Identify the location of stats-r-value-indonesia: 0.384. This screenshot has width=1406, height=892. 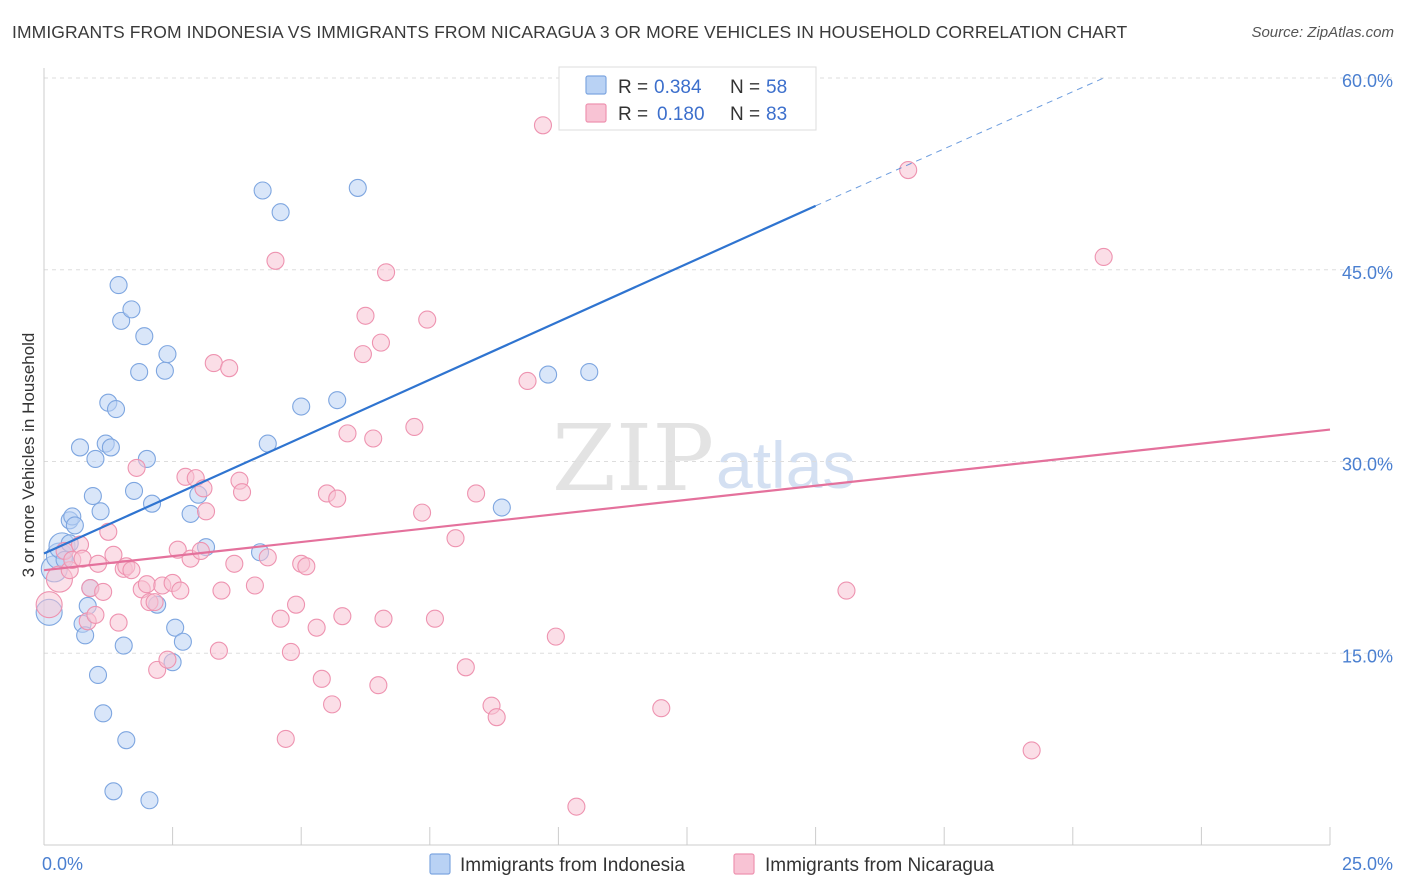
(678, 87).